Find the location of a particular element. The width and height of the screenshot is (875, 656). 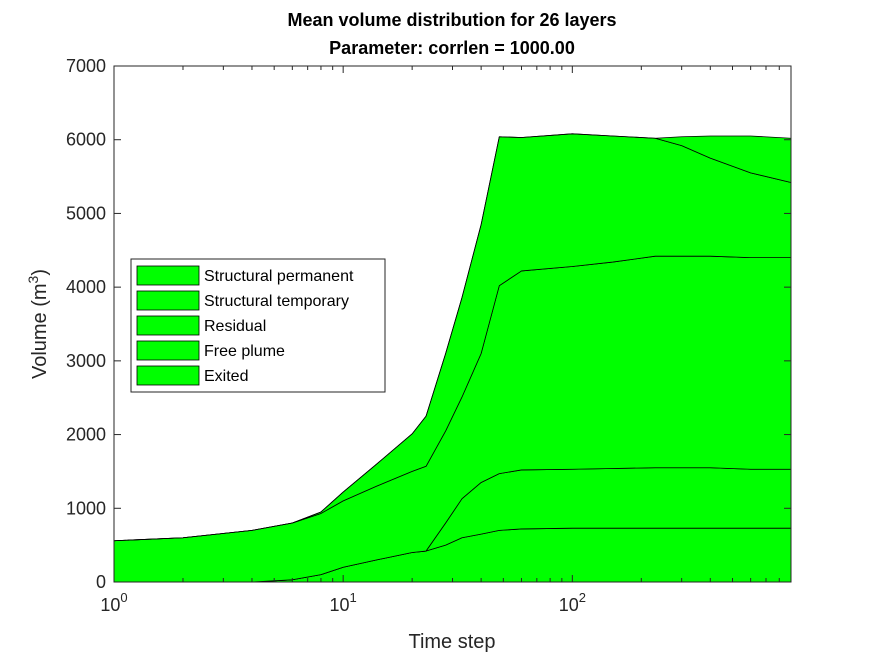

legend-label-free-plume: Free plume is located at coordinates (244, 351).